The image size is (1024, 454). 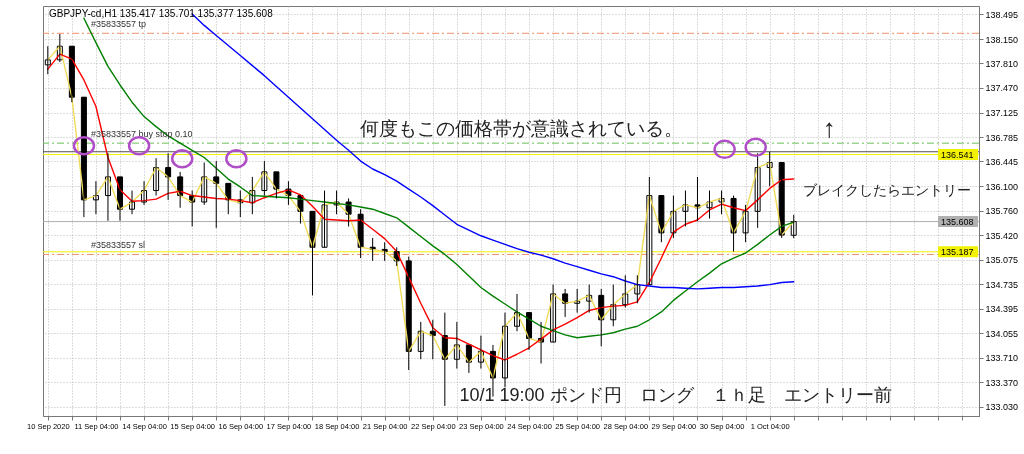 What do you see at coordinates (1002, 88) in the screenshot?
I see `y-tick-label: 137.470` at bounding box center [1002, 88].